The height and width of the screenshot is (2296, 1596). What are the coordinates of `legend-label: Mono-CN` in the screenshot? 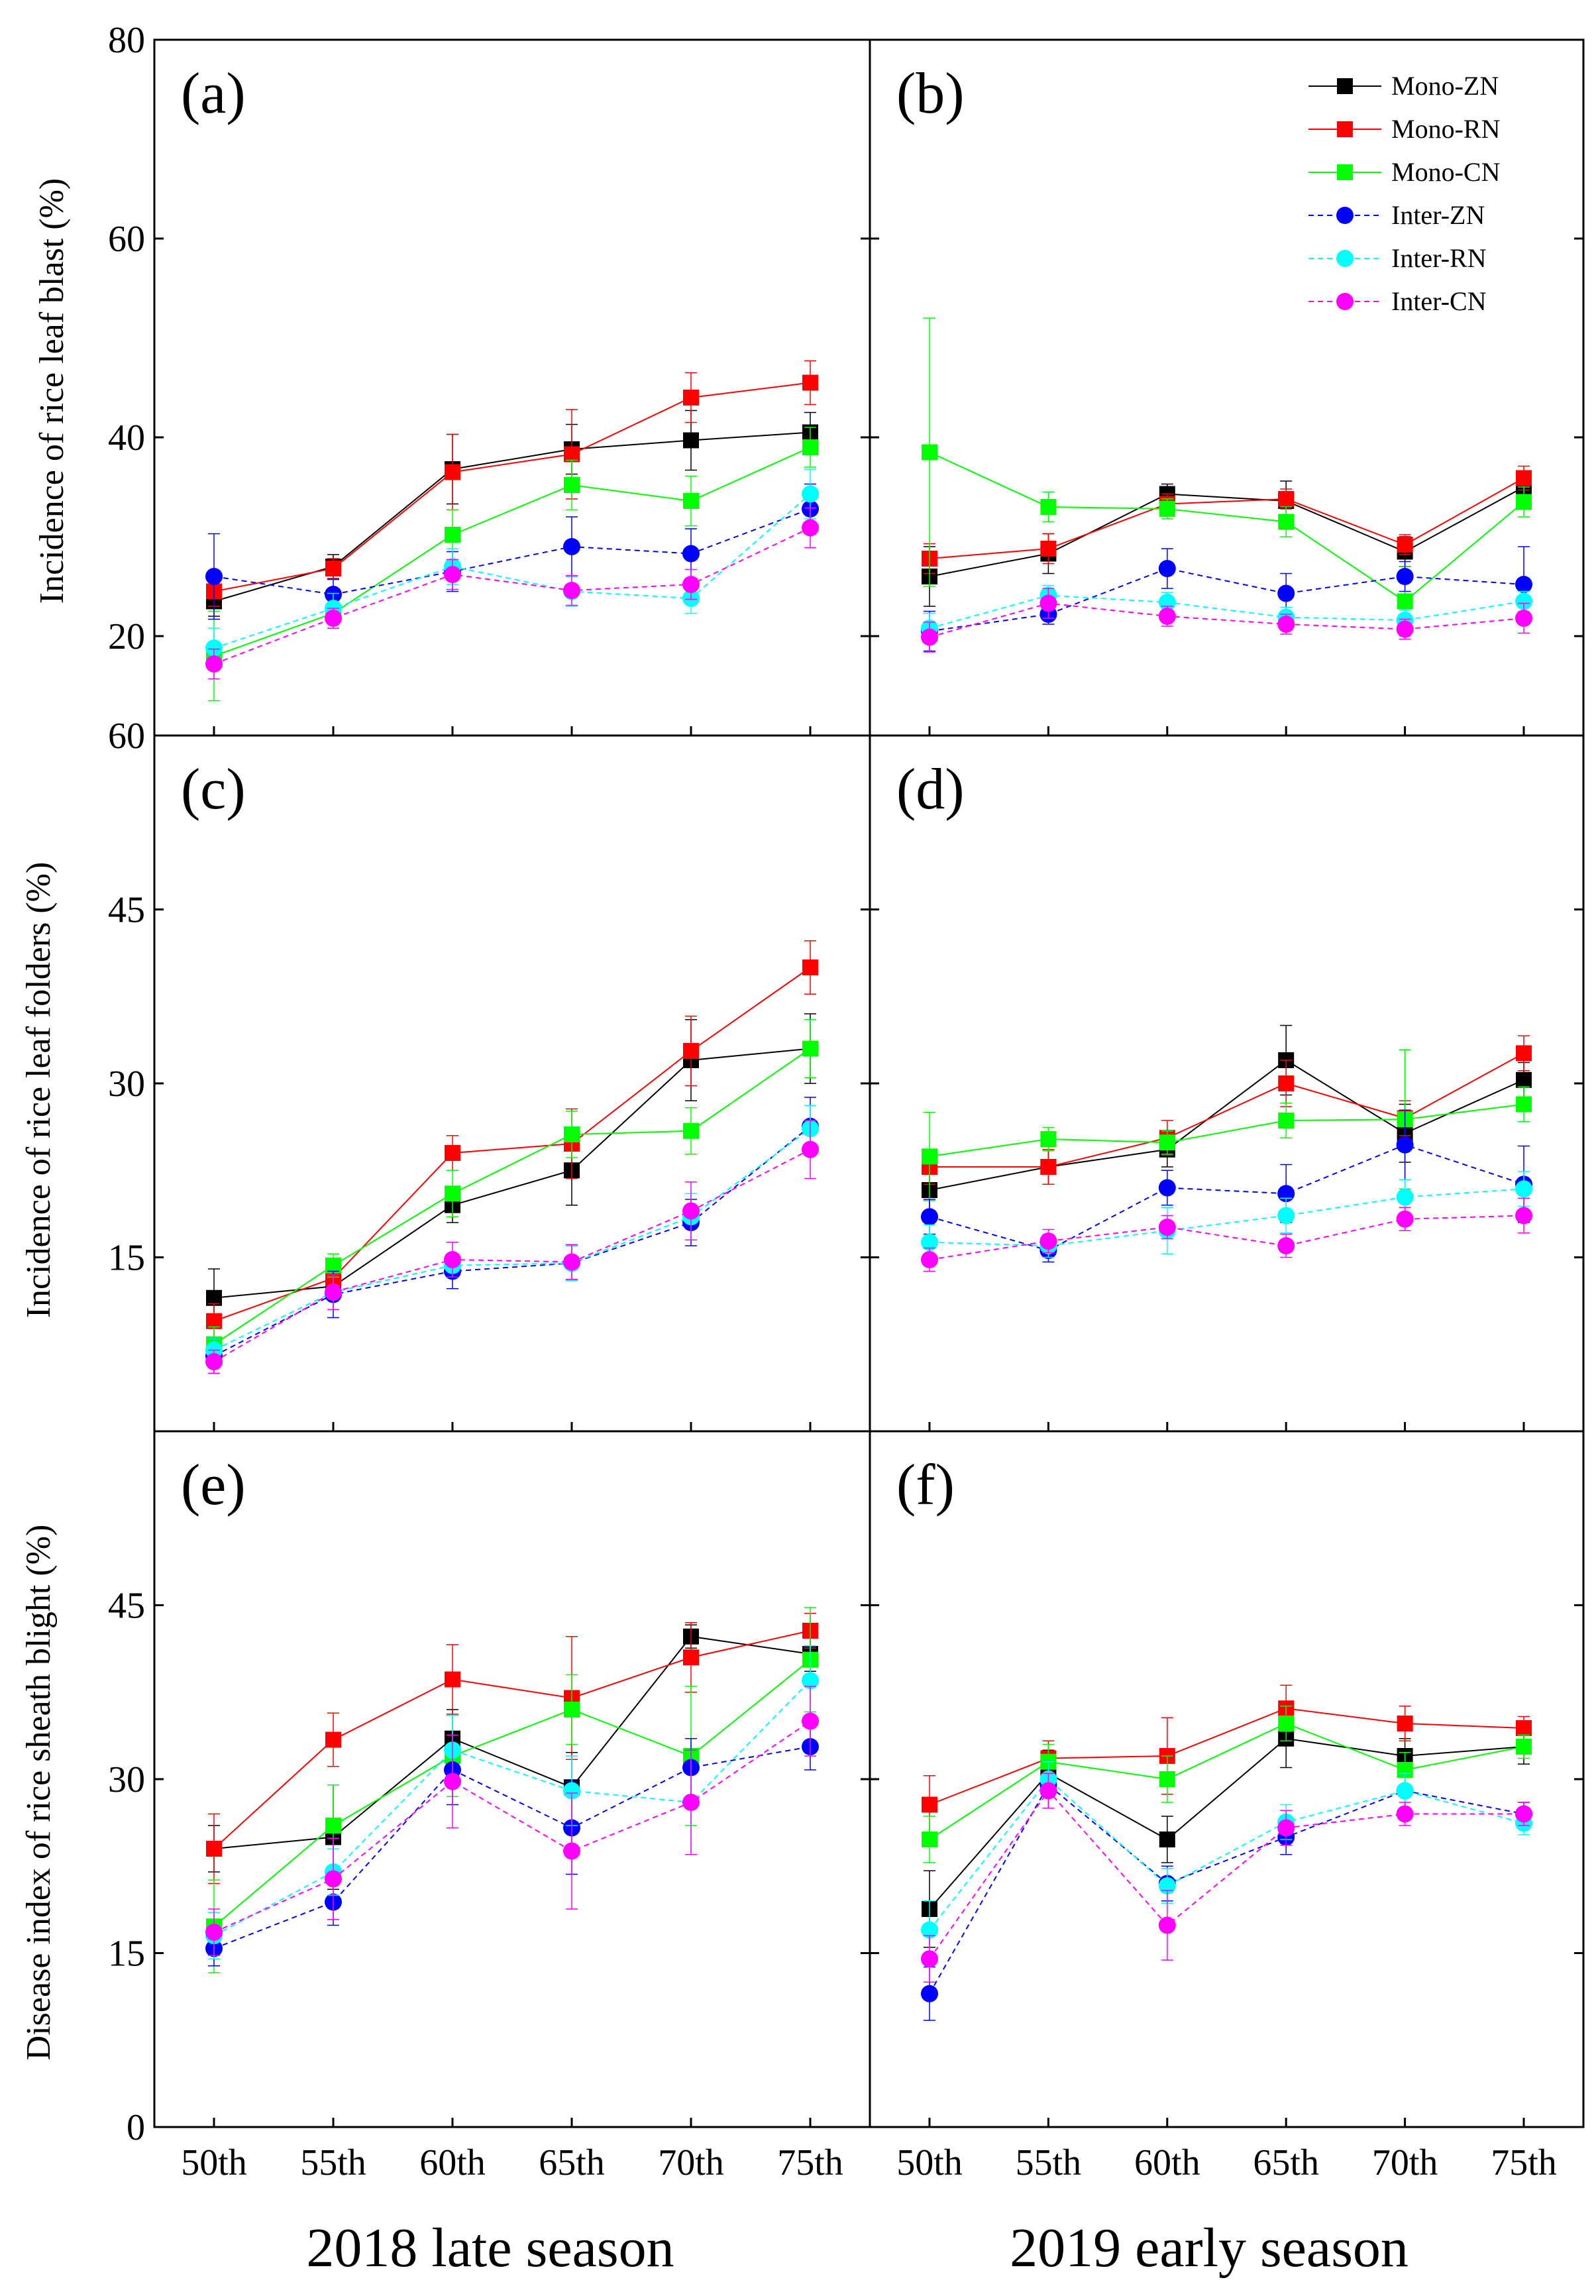 It's located at (1445, 172).